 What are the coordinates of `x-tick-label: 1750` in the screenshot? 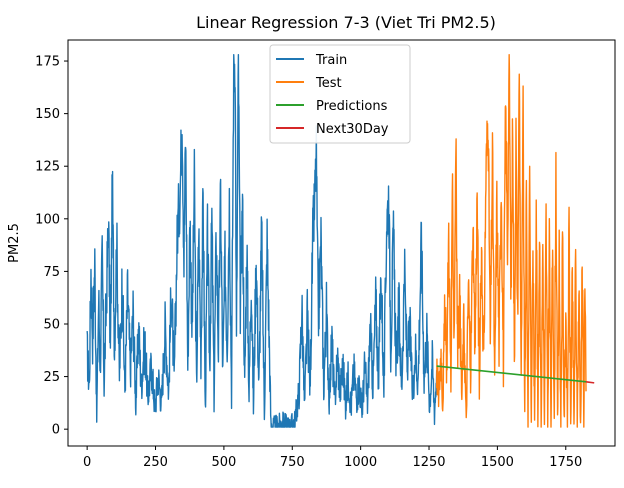 It's located at (565, 462).